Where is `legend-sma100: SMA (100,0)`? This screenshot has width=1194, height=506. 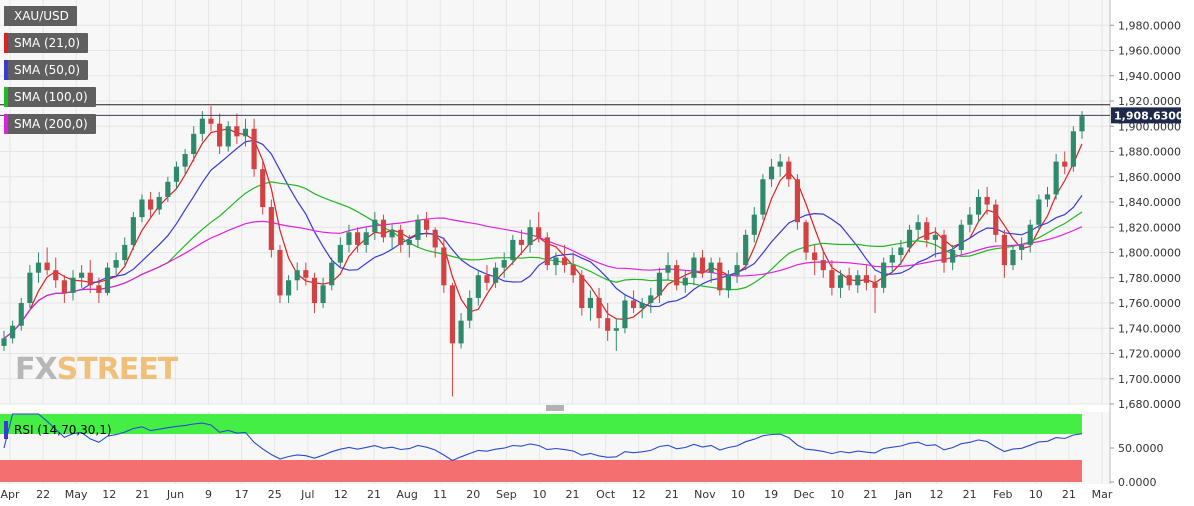 legend-sma100: SMA (100,0) is located at coordinates (50, 97).